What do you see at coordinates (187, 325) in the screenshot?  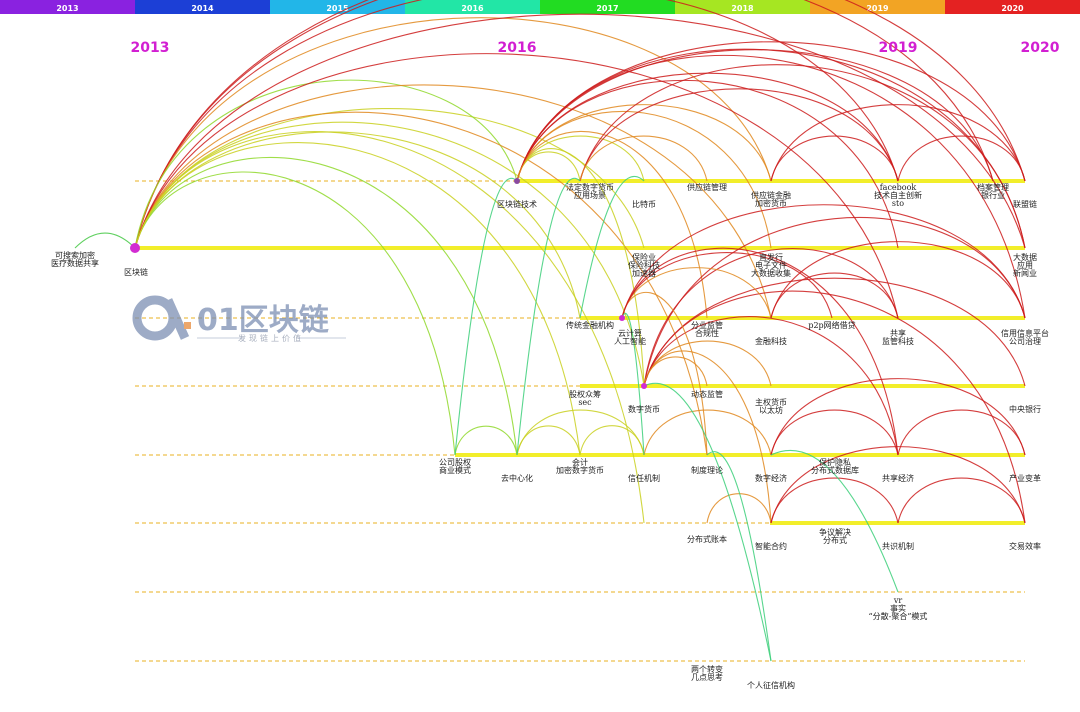 I see `logo-dot` at bounding box center [187, 325].